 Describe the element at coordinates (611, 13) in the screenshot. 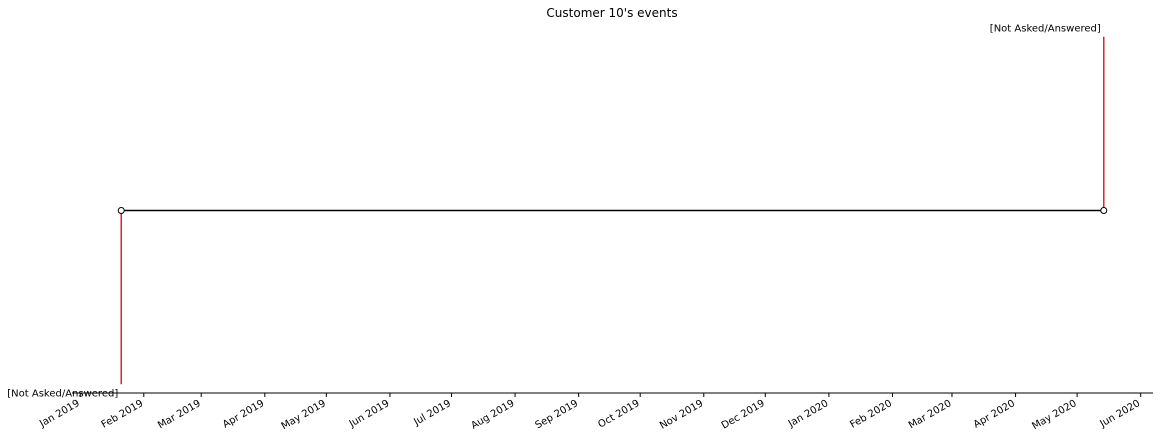

I see `chart-title: Customer 10's events` at that location.